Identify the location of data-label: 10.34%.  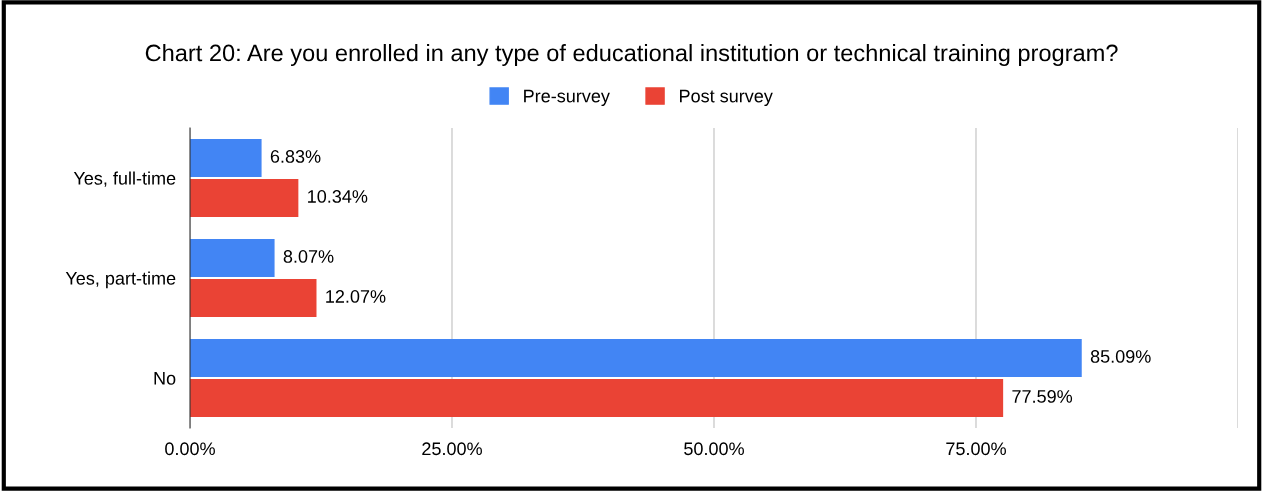
(338, 196).